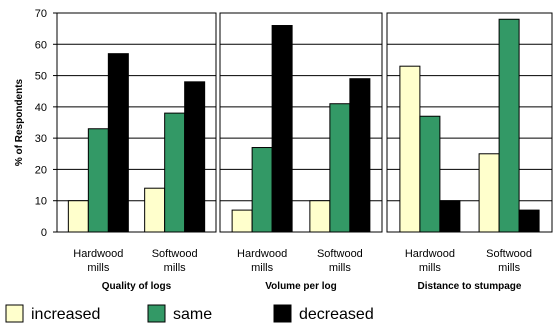 The image size is (557, 331). I want to click on panel-title: Volume per log, so click(301, 286).